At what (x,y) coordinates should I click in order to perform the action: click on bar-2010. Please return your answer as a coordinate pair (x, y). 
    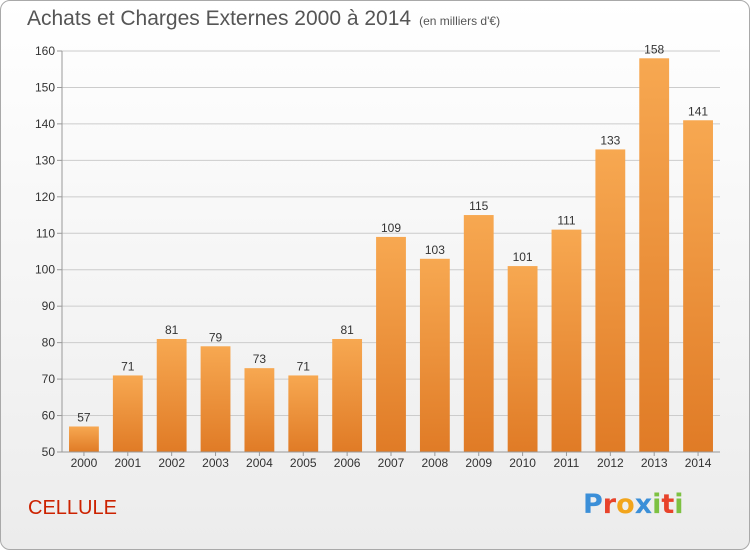
    Looking at the image, I should click on (522, 359).